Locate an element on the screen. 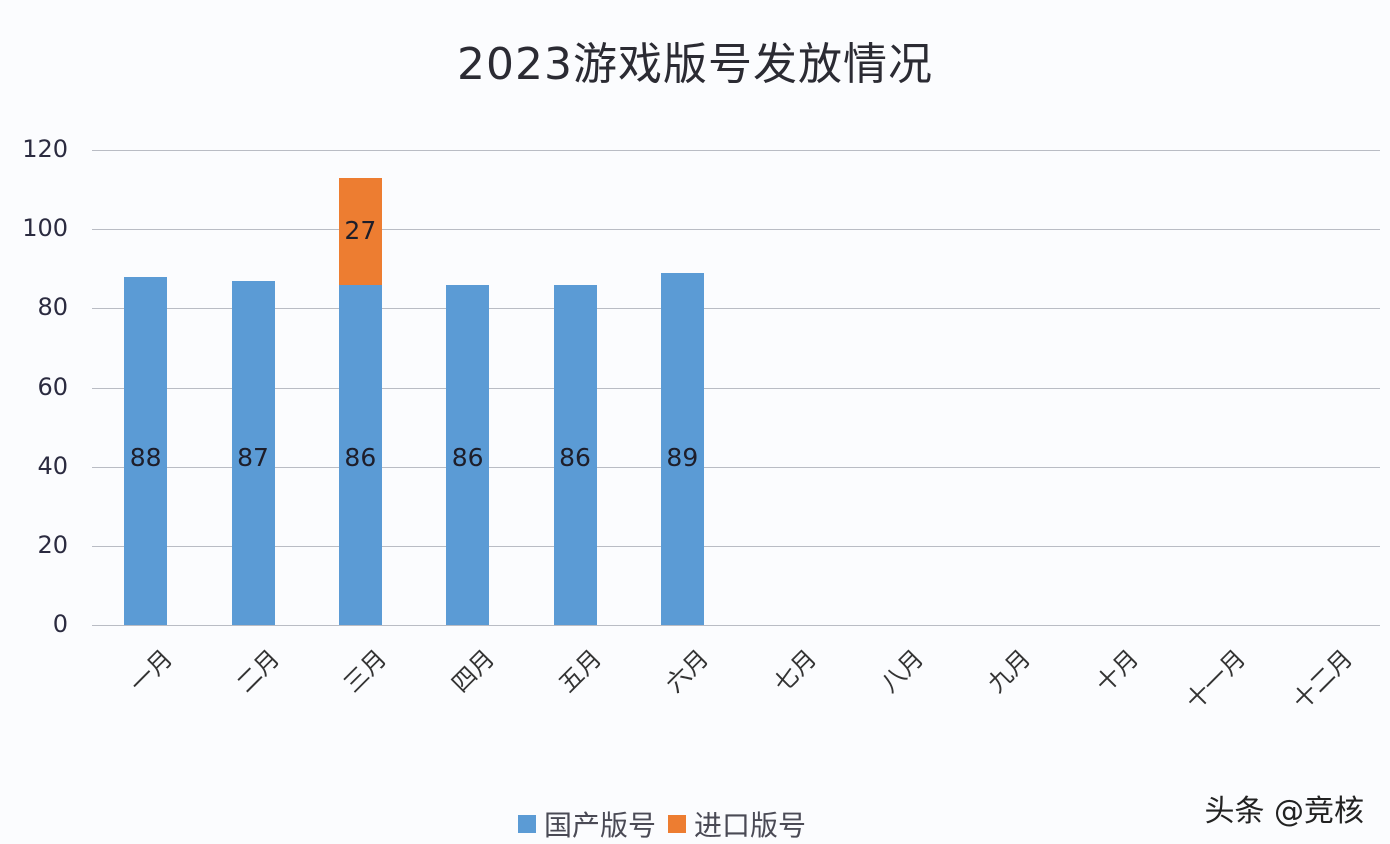  y-tick-label: 120 is located at coordinates (45, 149).